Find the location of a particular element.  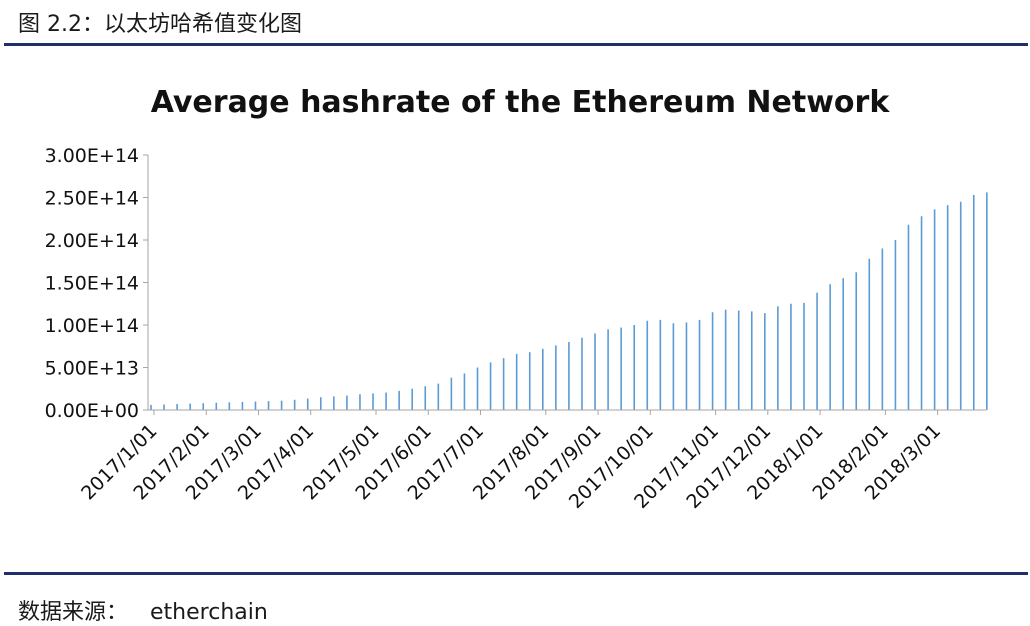

y-tick-label: 2.50E+14 is located at coordinates (92, 199).